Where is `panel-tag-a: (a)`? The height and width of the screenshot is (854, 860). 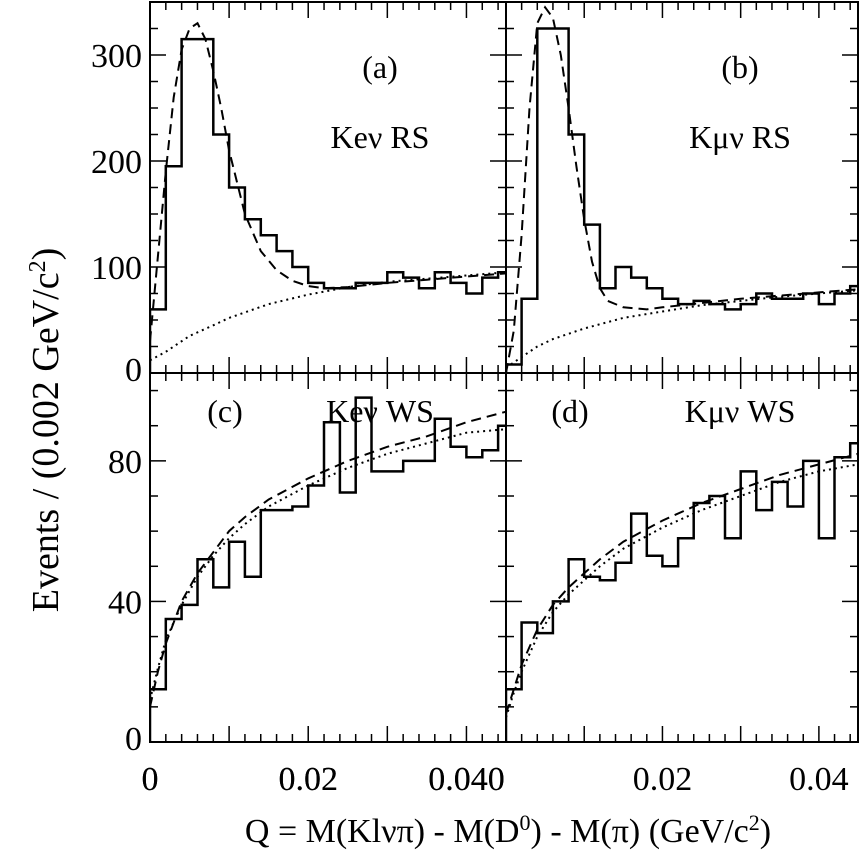
panel-tag-a: (a) is located at coordinates (380, 67).